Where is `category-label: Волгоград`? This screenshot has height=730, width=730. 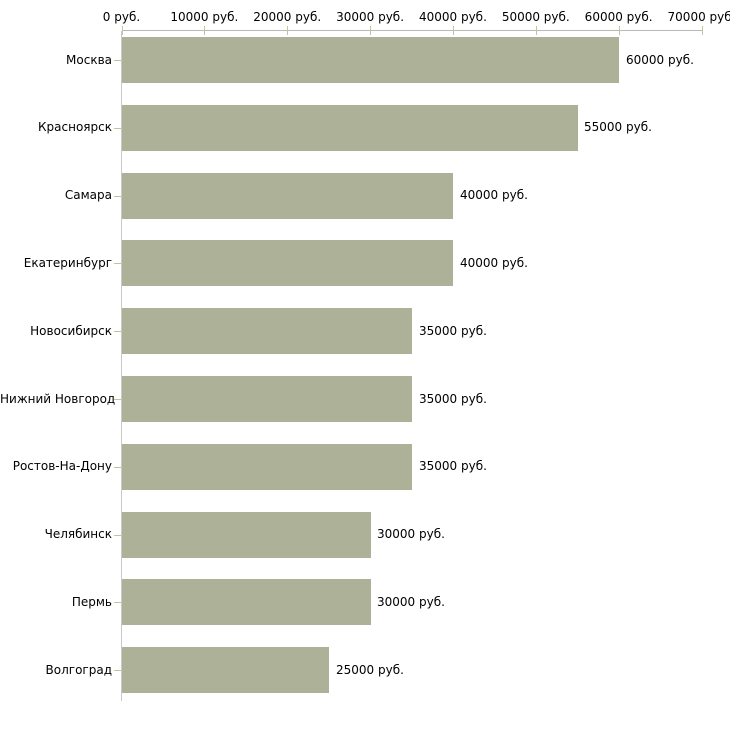 category-label: Волгоград is located at coordinates (78, 670).